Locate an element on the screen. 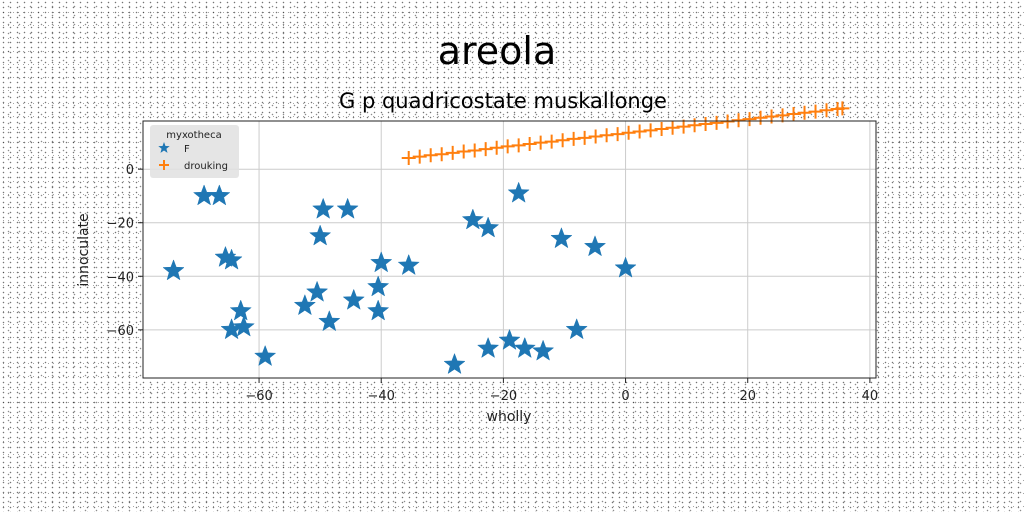 The height and width of the screenshot is (512, 1024). x-tick-label: −40 is located at coordinates (381, 396).